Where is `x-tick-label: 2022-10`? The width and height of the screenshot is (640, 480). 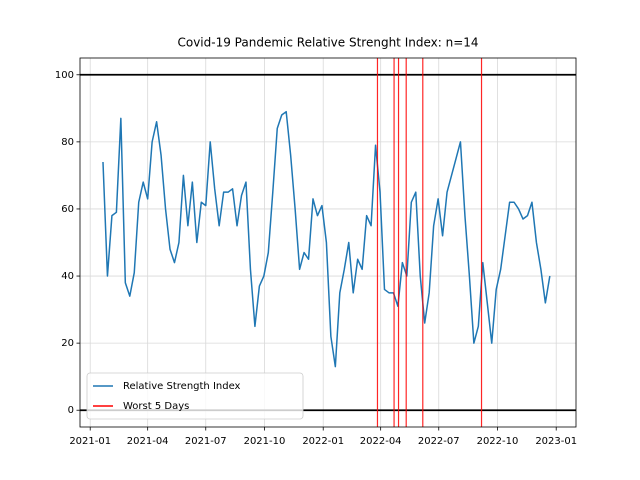
x-tick-label: 2022-10 is located at coordinates (498, 441).